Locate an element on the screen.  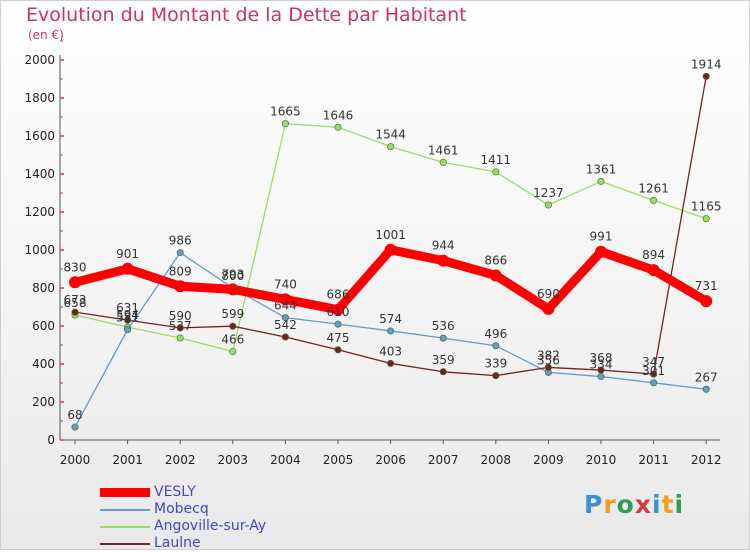
x-tick-label: 2006 is located at coordinates (390, 460).